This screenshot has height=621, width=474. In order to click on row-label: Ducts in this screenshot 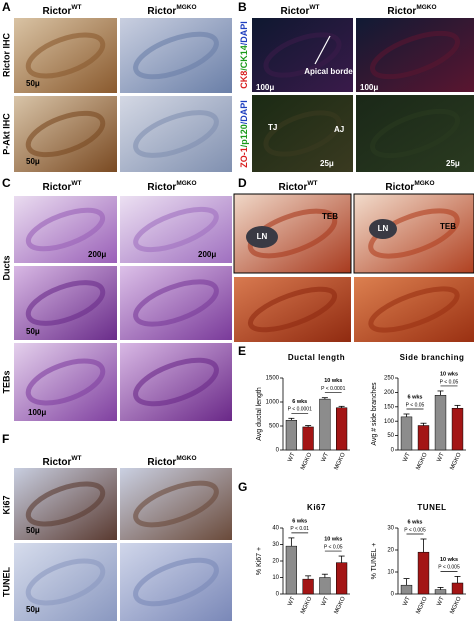, I will do `click(6, 267)`.